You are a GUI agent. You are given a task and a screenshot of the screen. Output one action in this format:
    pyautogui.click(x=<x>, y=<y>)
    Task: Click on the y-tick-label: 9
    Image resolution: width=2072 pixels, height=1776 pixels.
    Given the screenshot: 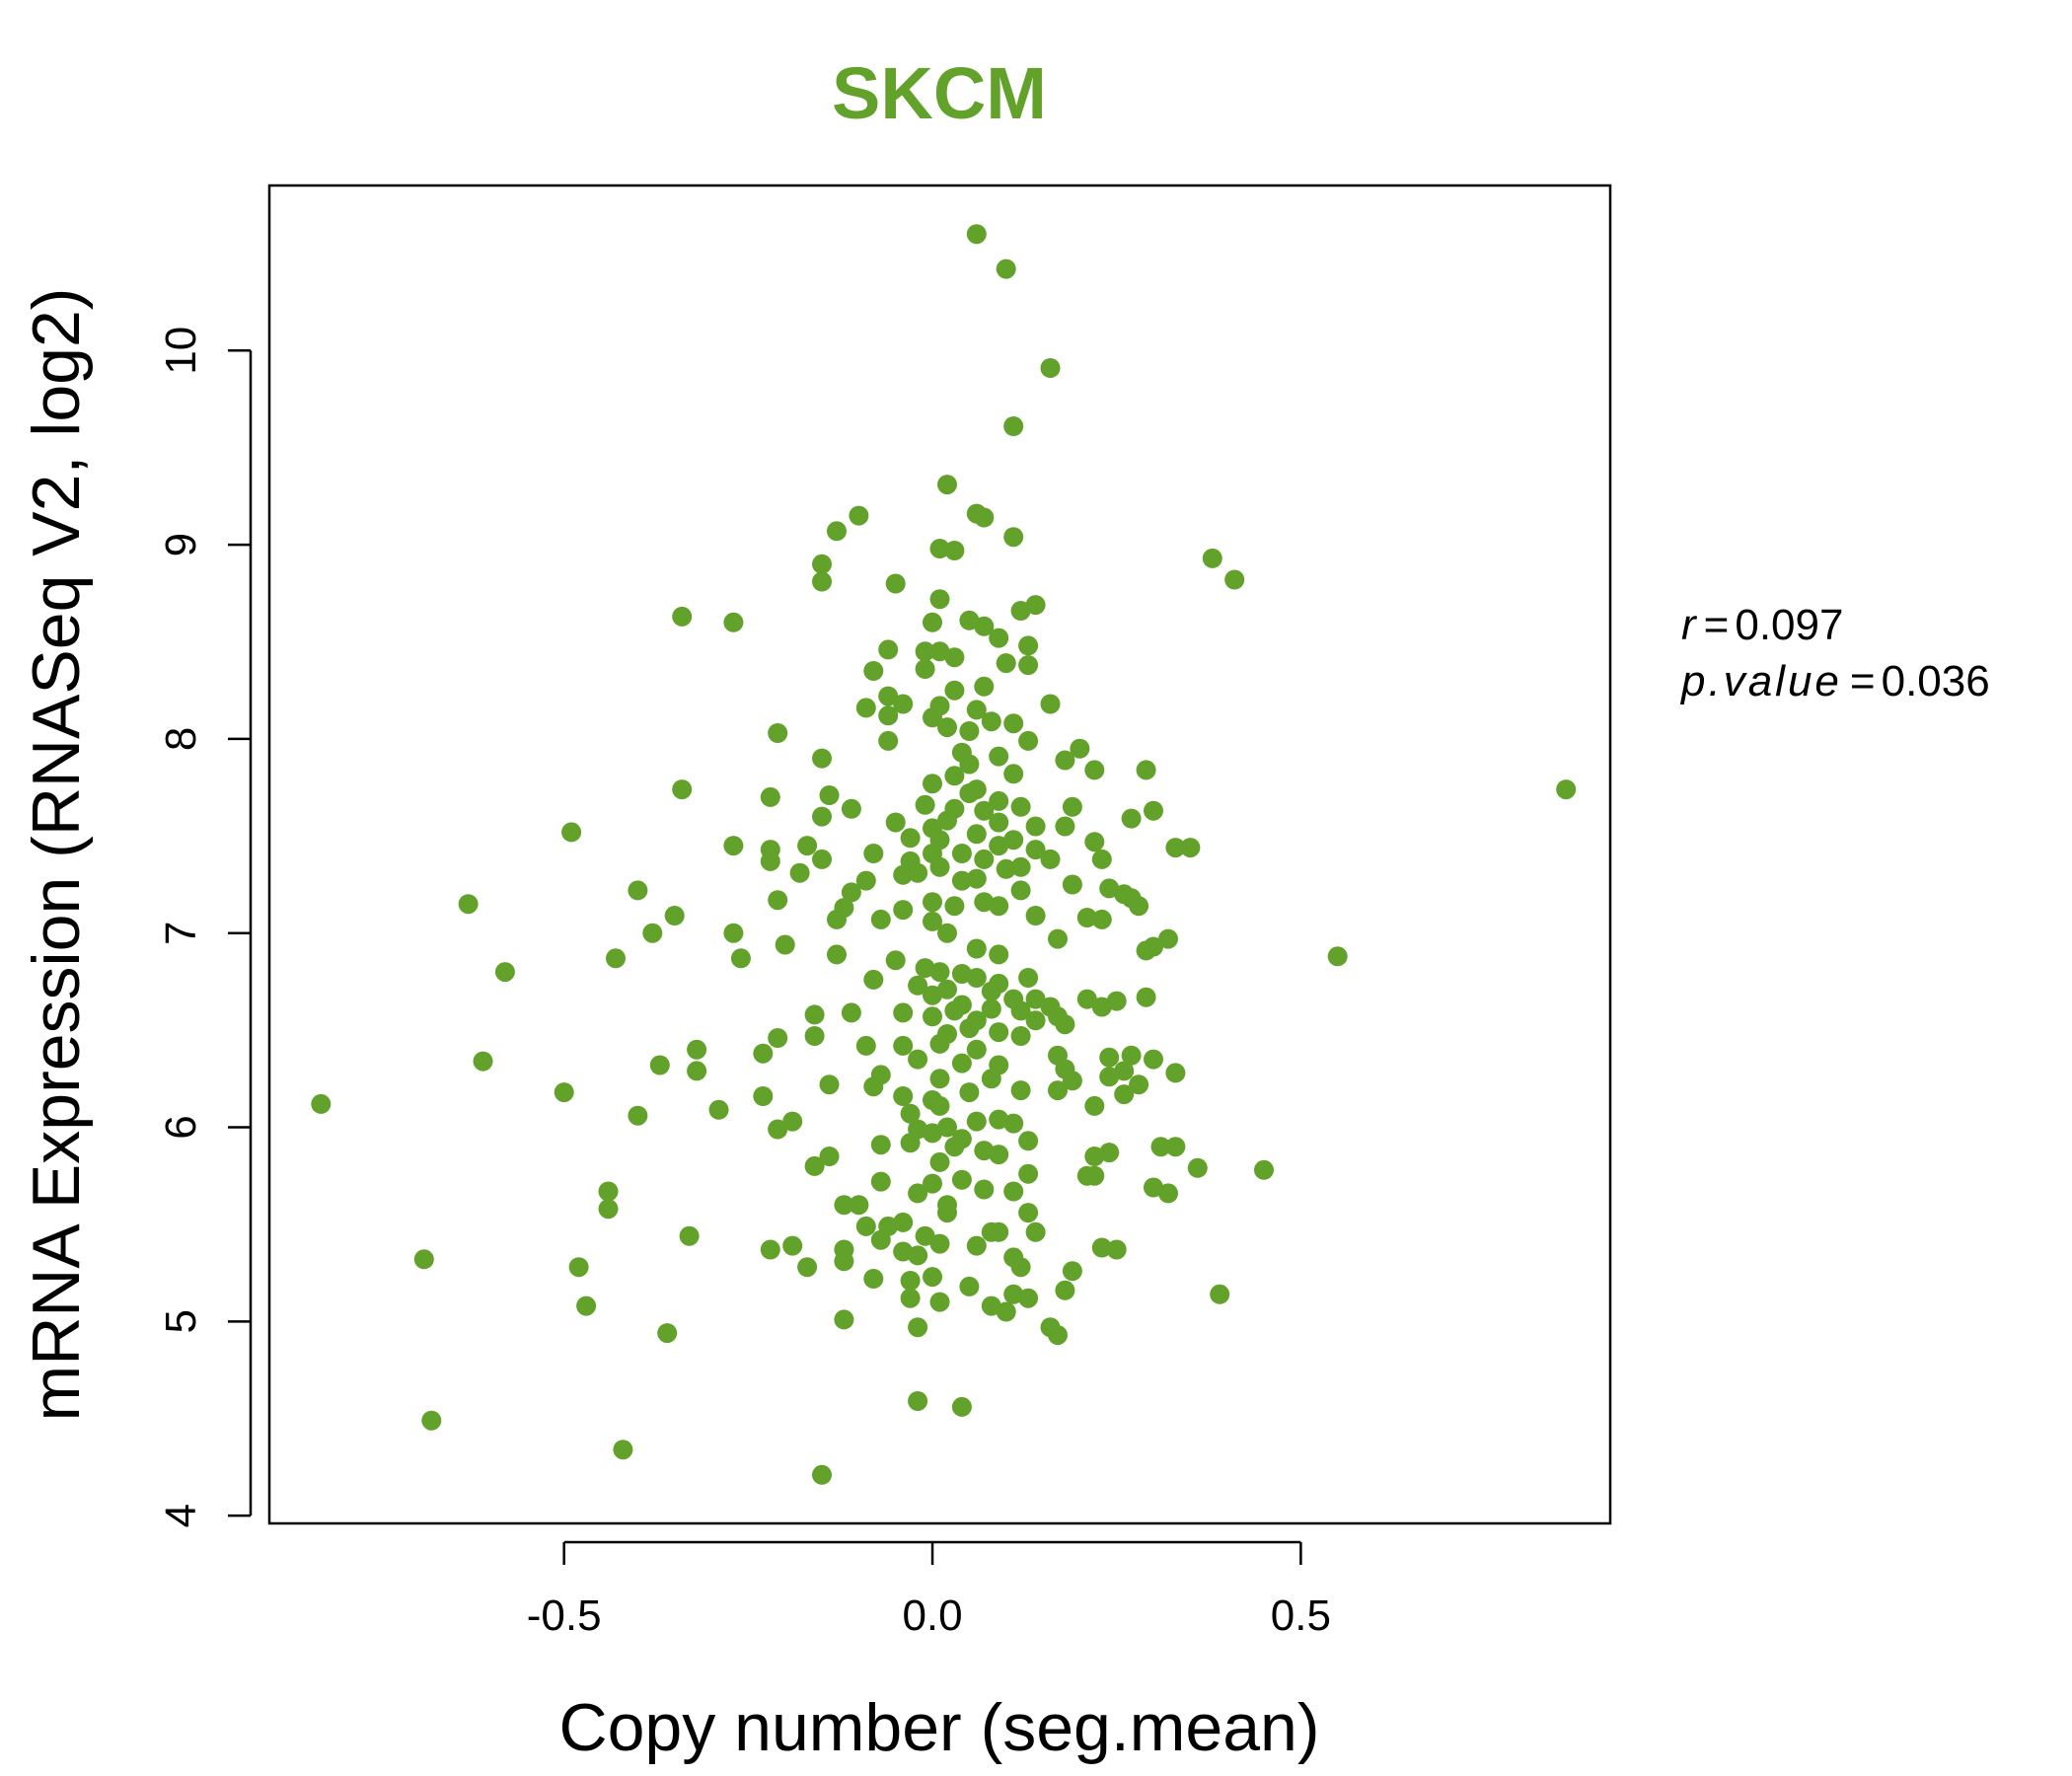 What is the action you would take?
    pyautogui.click(x=181, y=544)
    